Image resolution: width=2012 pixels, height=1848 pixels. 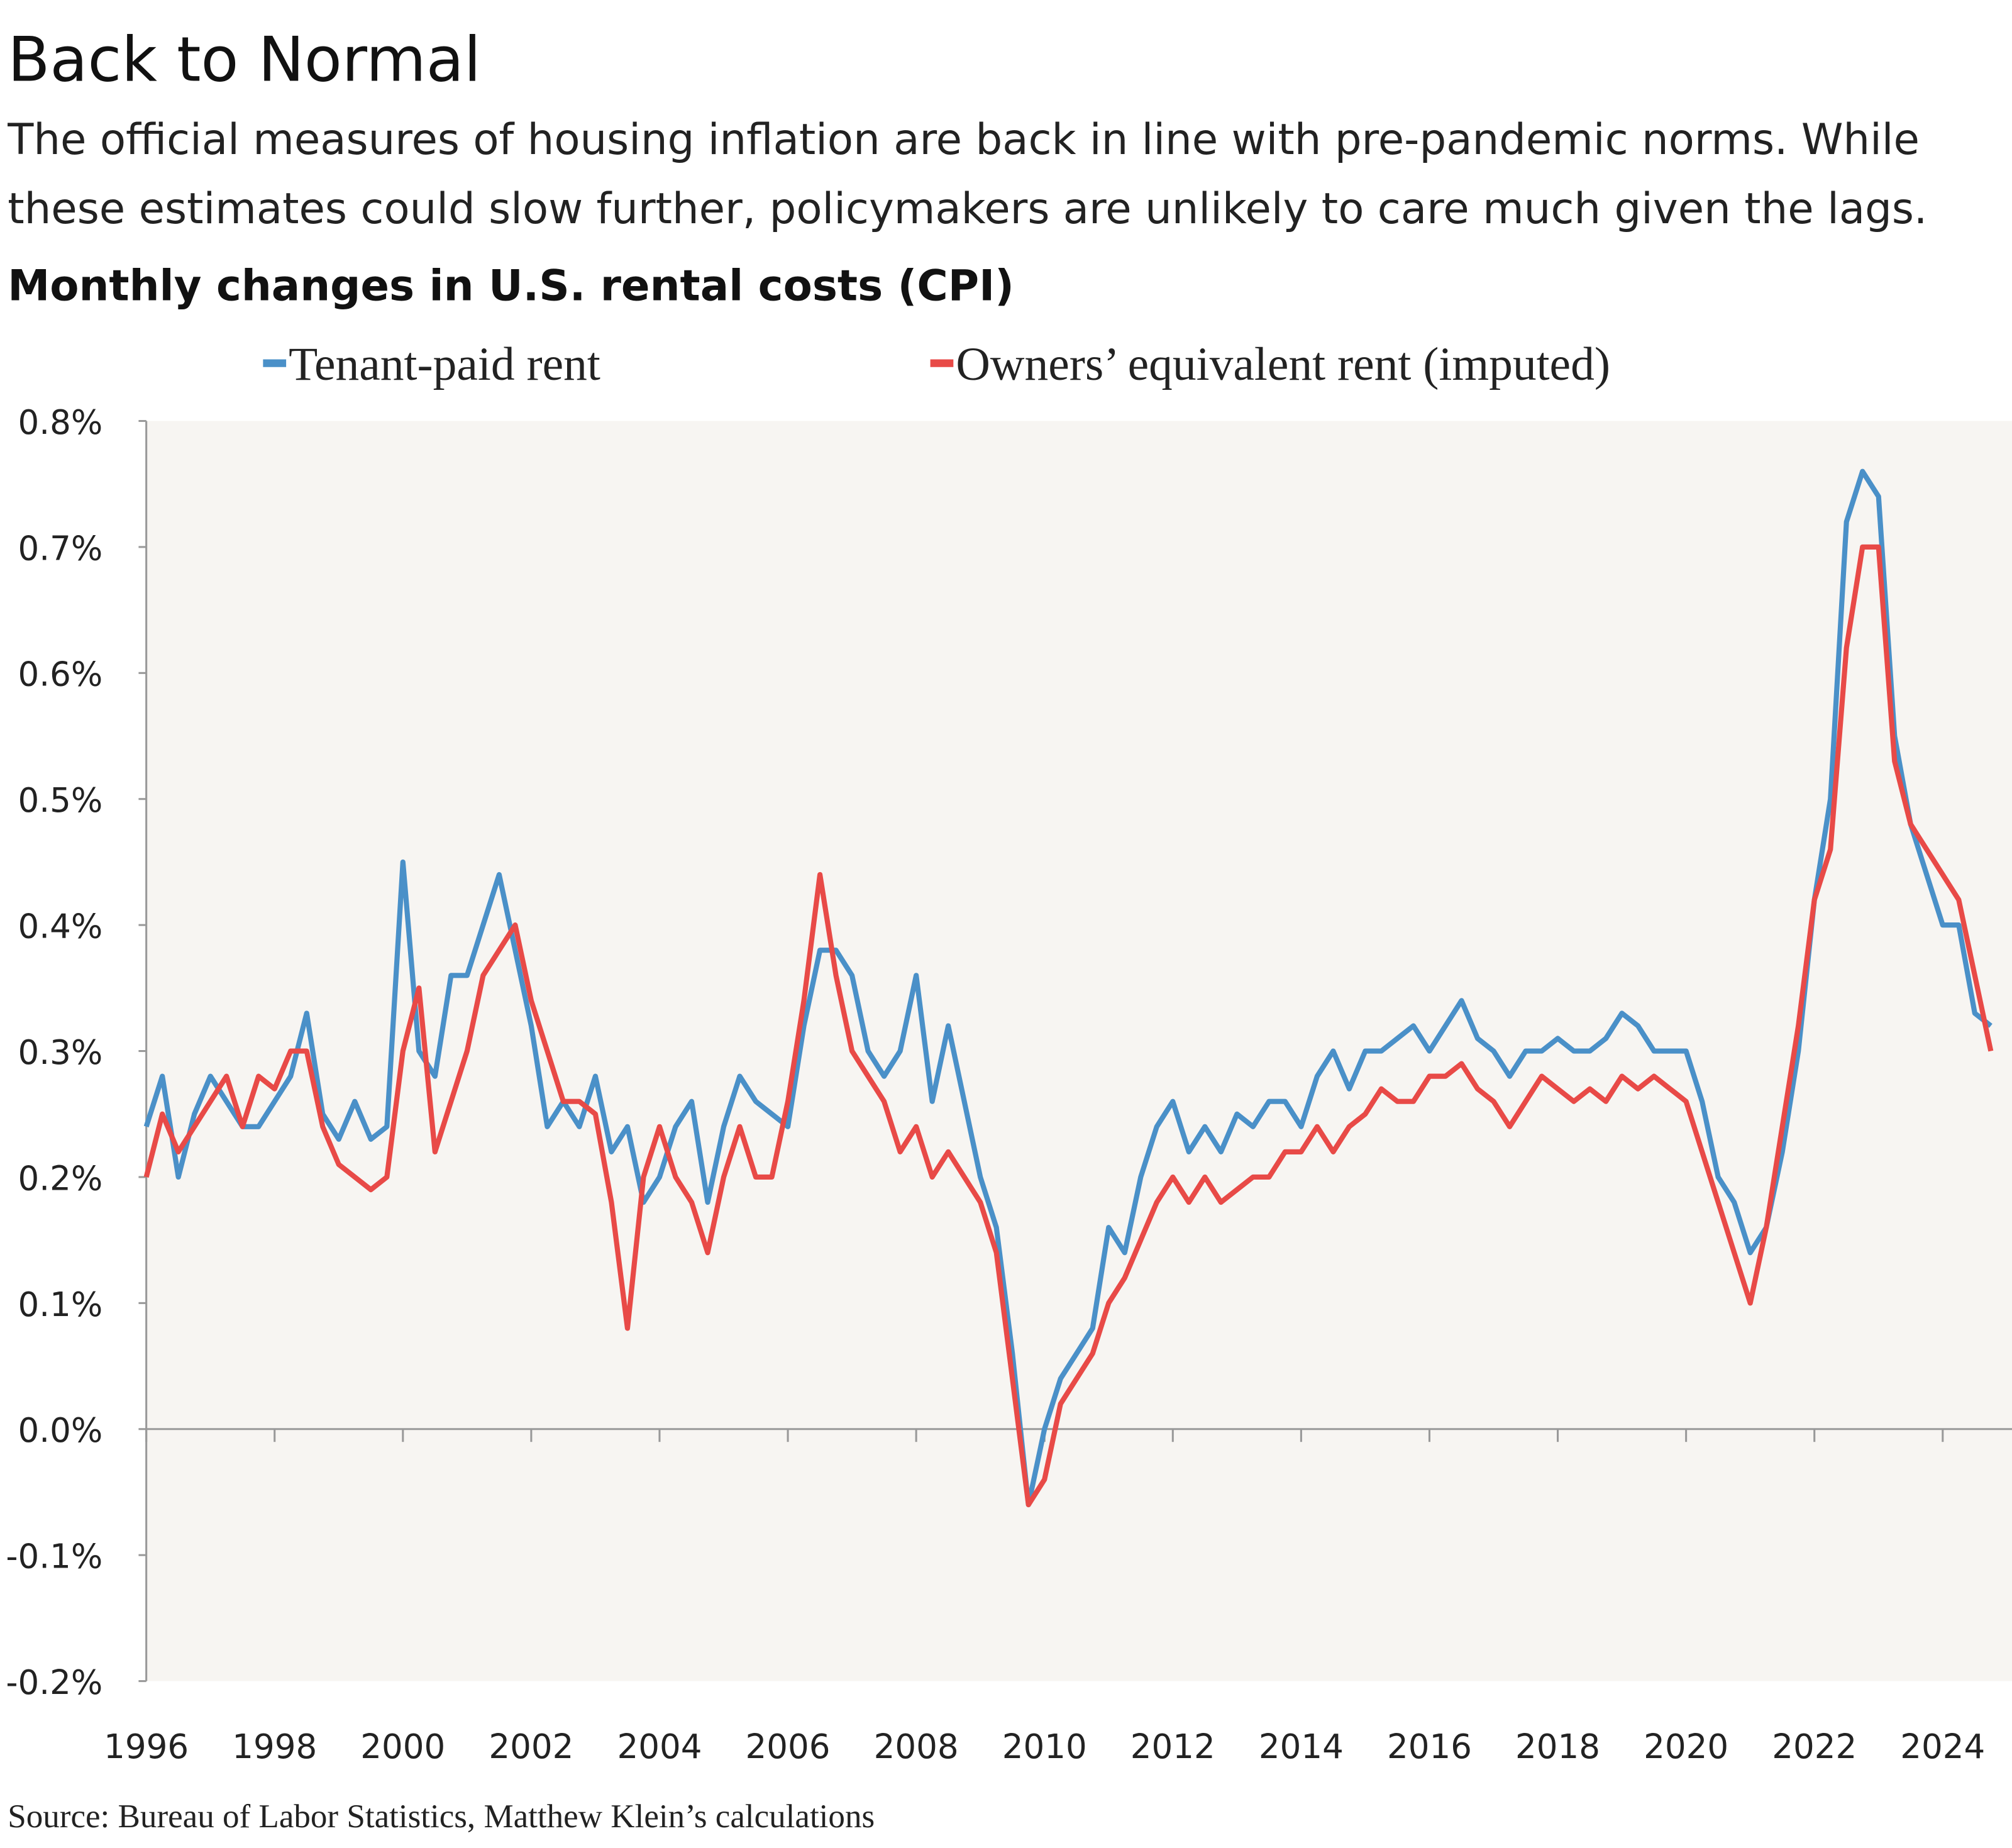 What do you see at coordinates (54, 1556) in the screenshot?
I see `y-tick-label: -0.1%` at bounding box center [54, 1556].